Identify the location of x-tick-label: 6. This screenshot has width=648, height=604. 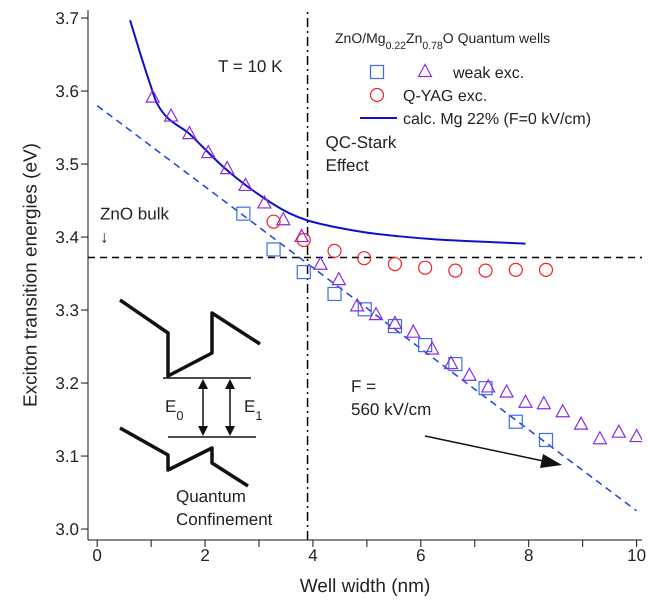
(421, 556).